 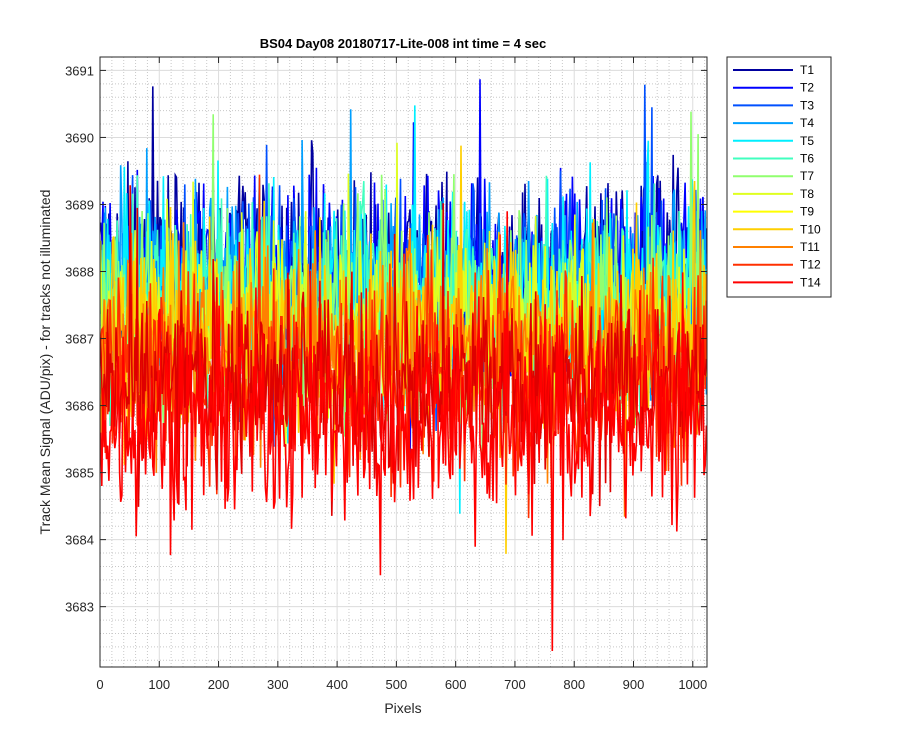 What do you see at coordinates (79, 540) in the screenshot?
I see `y-tick-label: 3684` at bounding box center [79, 540].